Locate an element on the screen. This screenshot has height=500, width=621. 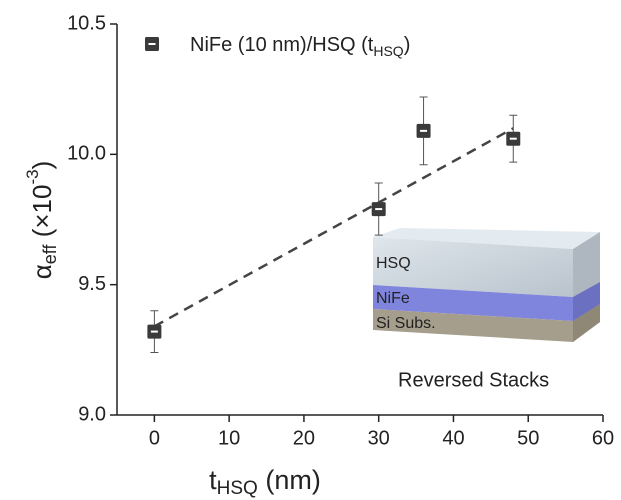
x-tick-label: 50 is located at coordinates (528, 438).